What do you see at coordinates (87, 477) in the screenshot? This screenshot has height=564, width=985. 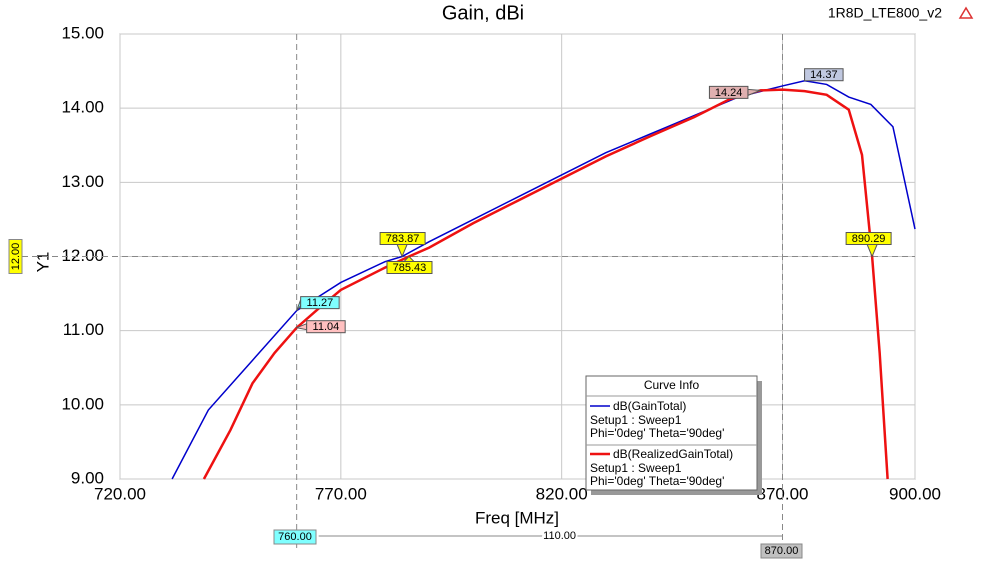 I see `y-tick-label: 9.00` at bounding box center [87, 477].